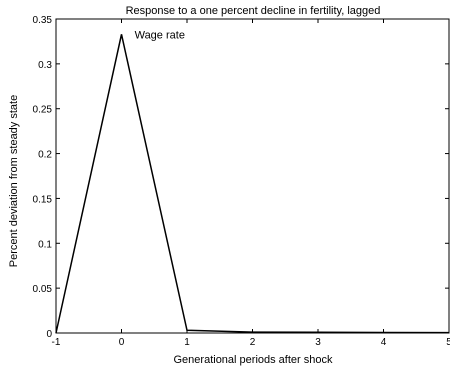  Describe the element at coordinates (384, 342) in the screenshot. I see `x-tick-label: 4` at that location.